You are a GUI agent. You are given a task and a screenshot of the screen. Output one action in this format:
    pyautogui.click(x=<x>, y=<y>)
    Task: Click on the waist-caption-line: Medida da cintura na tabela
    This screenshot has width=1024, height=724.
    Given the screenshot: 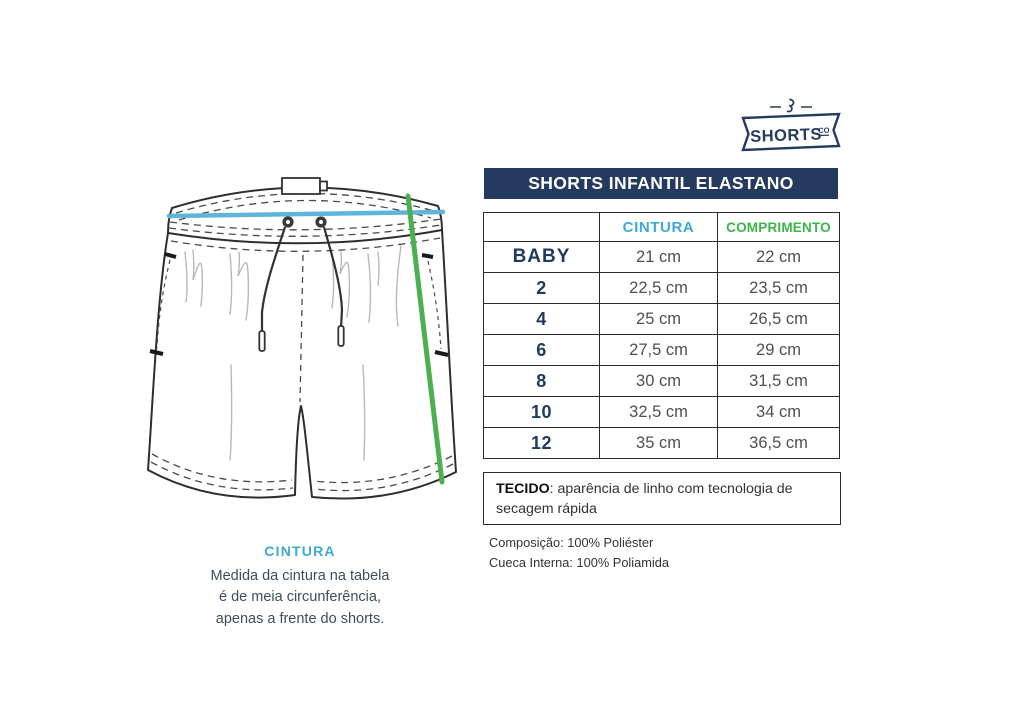 What is the action you would take?
    pyautogui.click(x=300, y=576)
    